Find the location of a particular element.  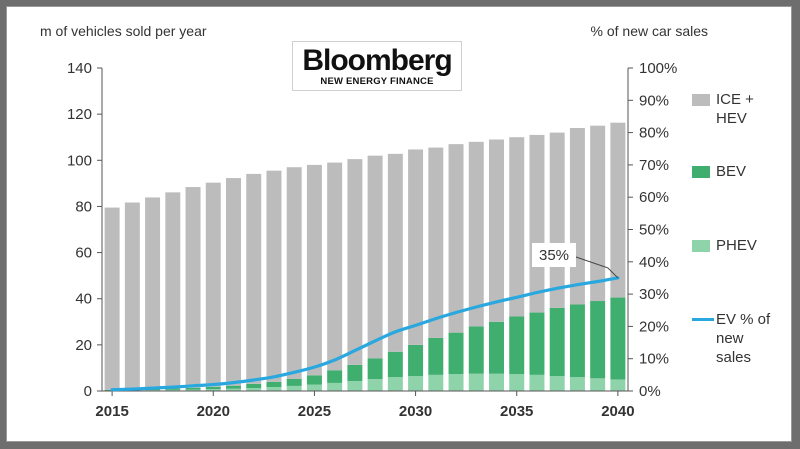

right-tick-label-90pct: 90% is located at coordinates (654, 100).